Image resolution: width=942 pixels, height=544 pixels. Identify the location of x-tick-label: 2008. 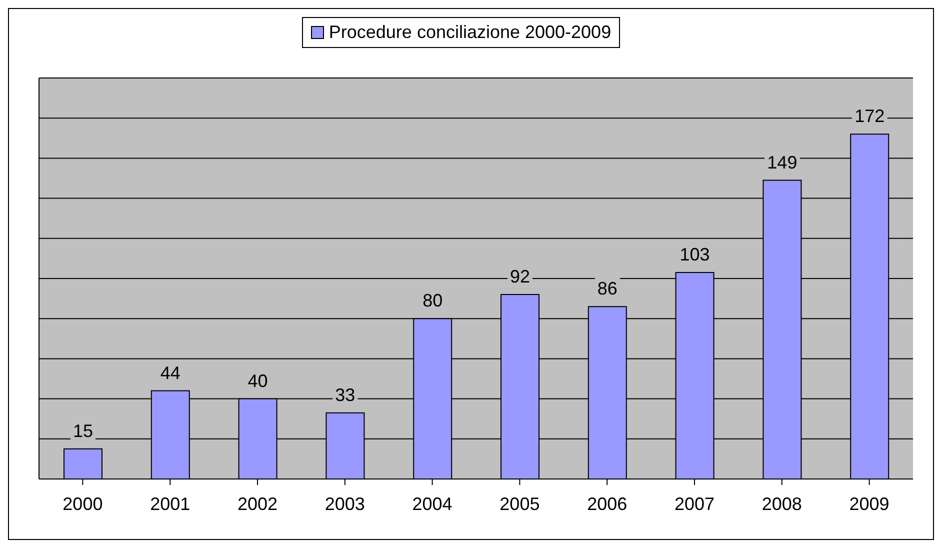
(782, 504).